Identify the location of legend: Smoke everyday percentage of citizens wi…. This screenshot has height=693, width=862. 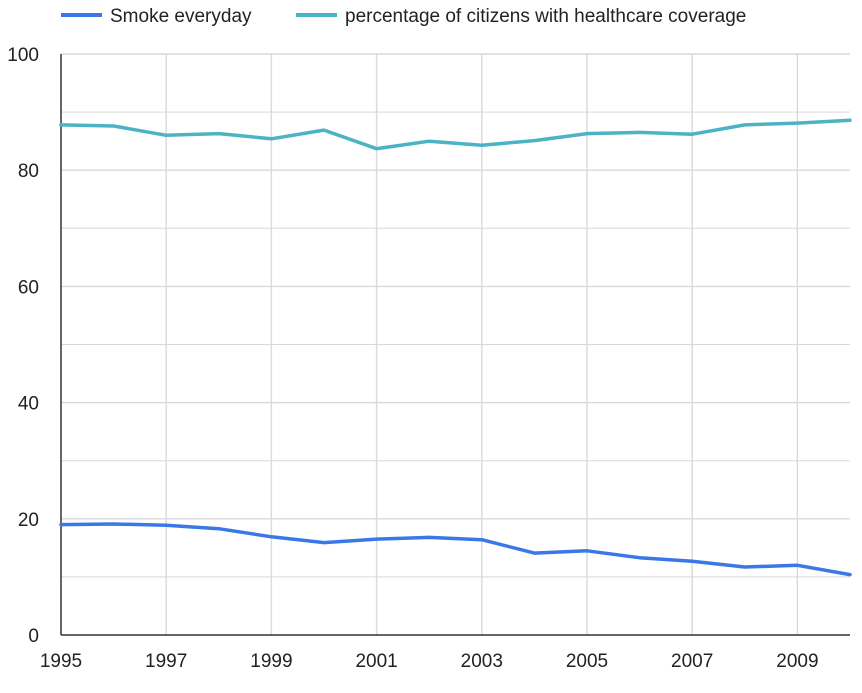
(403, 16).